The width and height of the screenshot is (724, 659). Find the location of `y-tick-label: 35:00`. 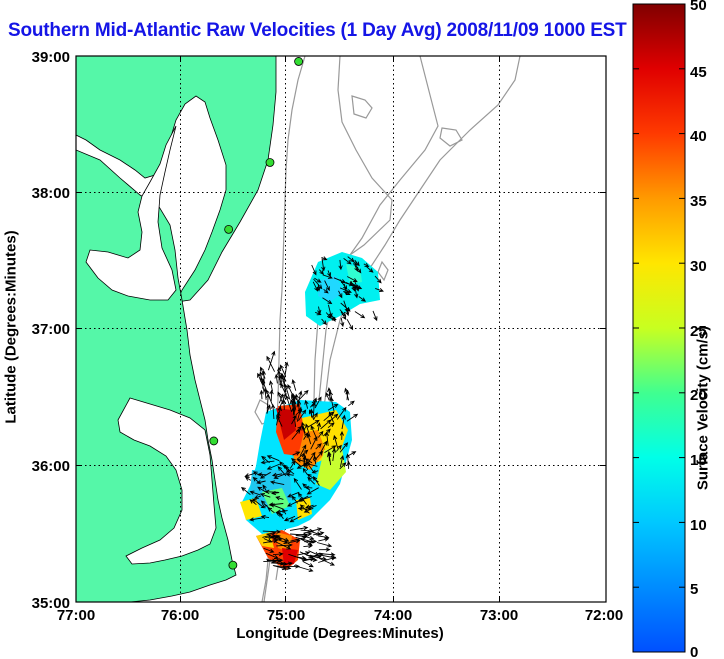

y-tick-label: 35:00 is located at coordinates (51, 603).